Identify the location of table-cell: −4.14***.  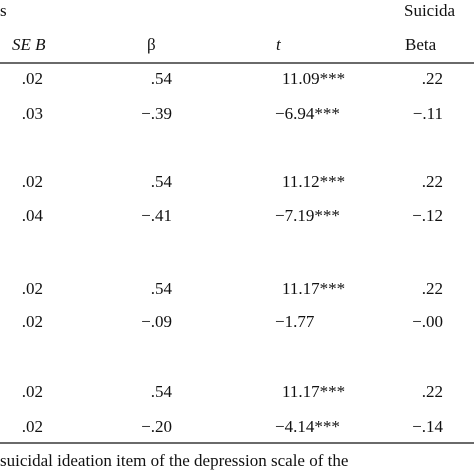
(307, 426).